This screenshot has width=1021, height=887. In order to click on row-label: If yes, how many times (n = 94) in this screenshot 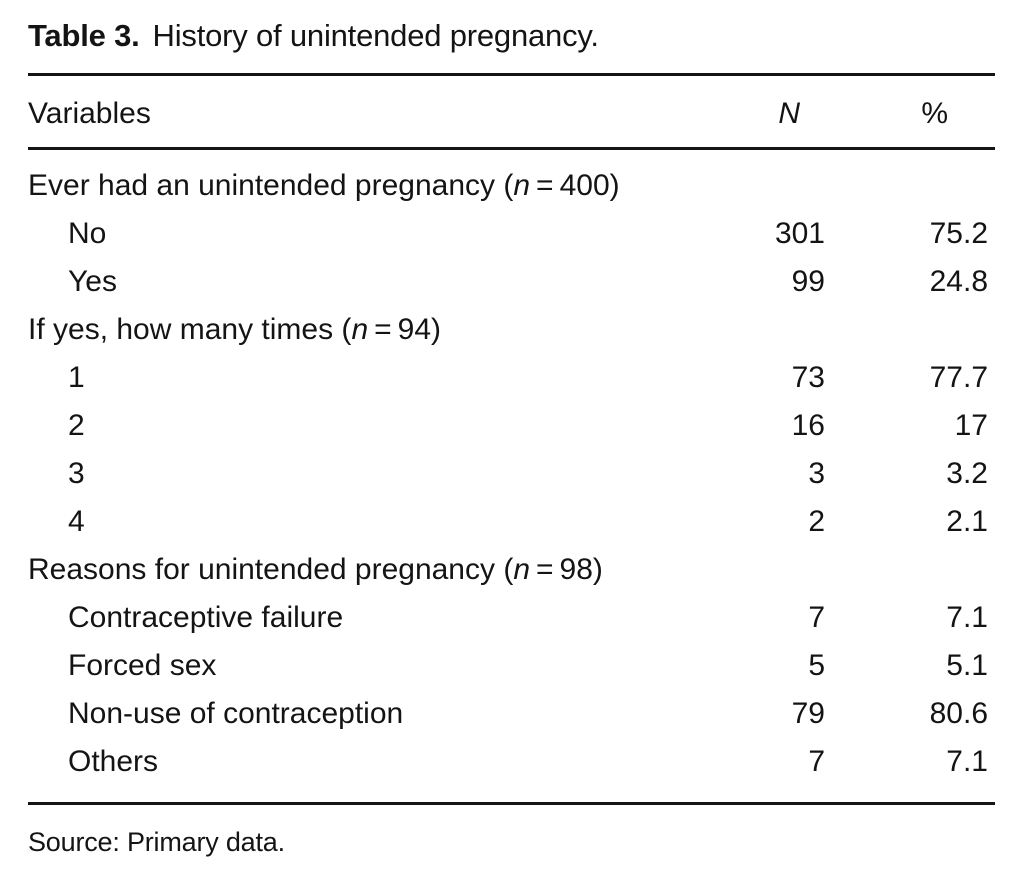, I will do `click(235, 329)`.